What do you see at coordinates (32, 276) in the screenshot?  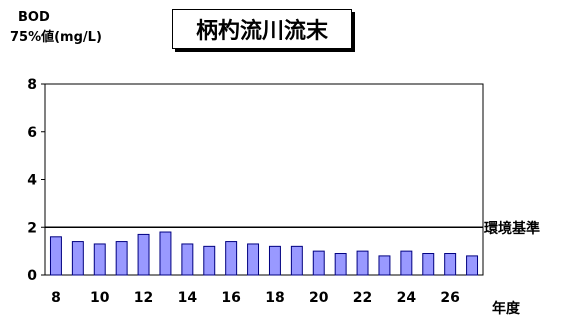 I see `y-tick-label: 0` at bounding box center [32, 276].